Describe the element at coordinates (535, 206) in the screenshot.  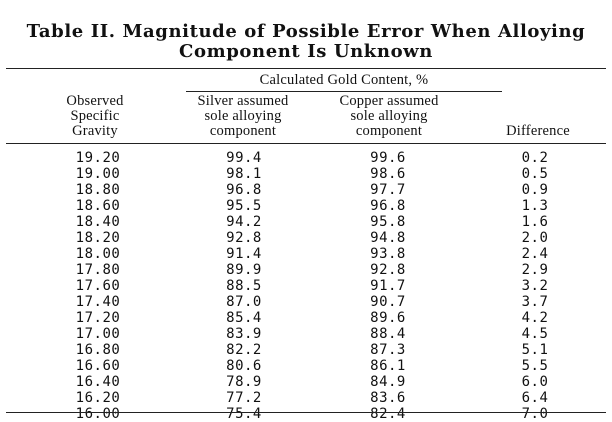
I see `cell-difference: 1.3` at that location.